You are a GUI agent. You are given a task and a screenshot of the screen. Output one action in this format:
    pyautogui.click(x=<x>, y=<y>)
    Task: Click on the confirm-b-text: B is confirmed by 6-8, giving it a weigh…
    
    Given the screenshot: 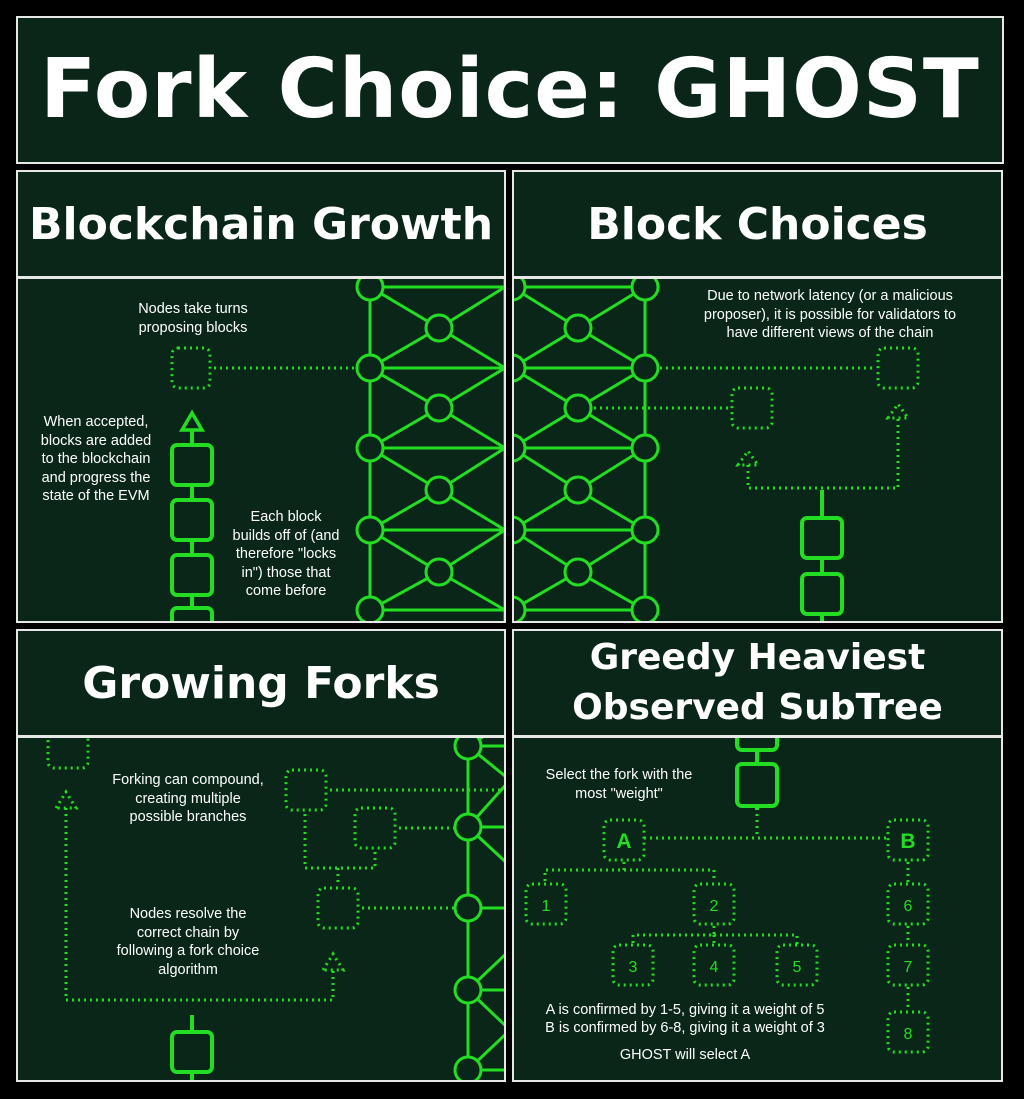 What is the action you would take?
    pyautogui.click(x=685, y=1028)
    